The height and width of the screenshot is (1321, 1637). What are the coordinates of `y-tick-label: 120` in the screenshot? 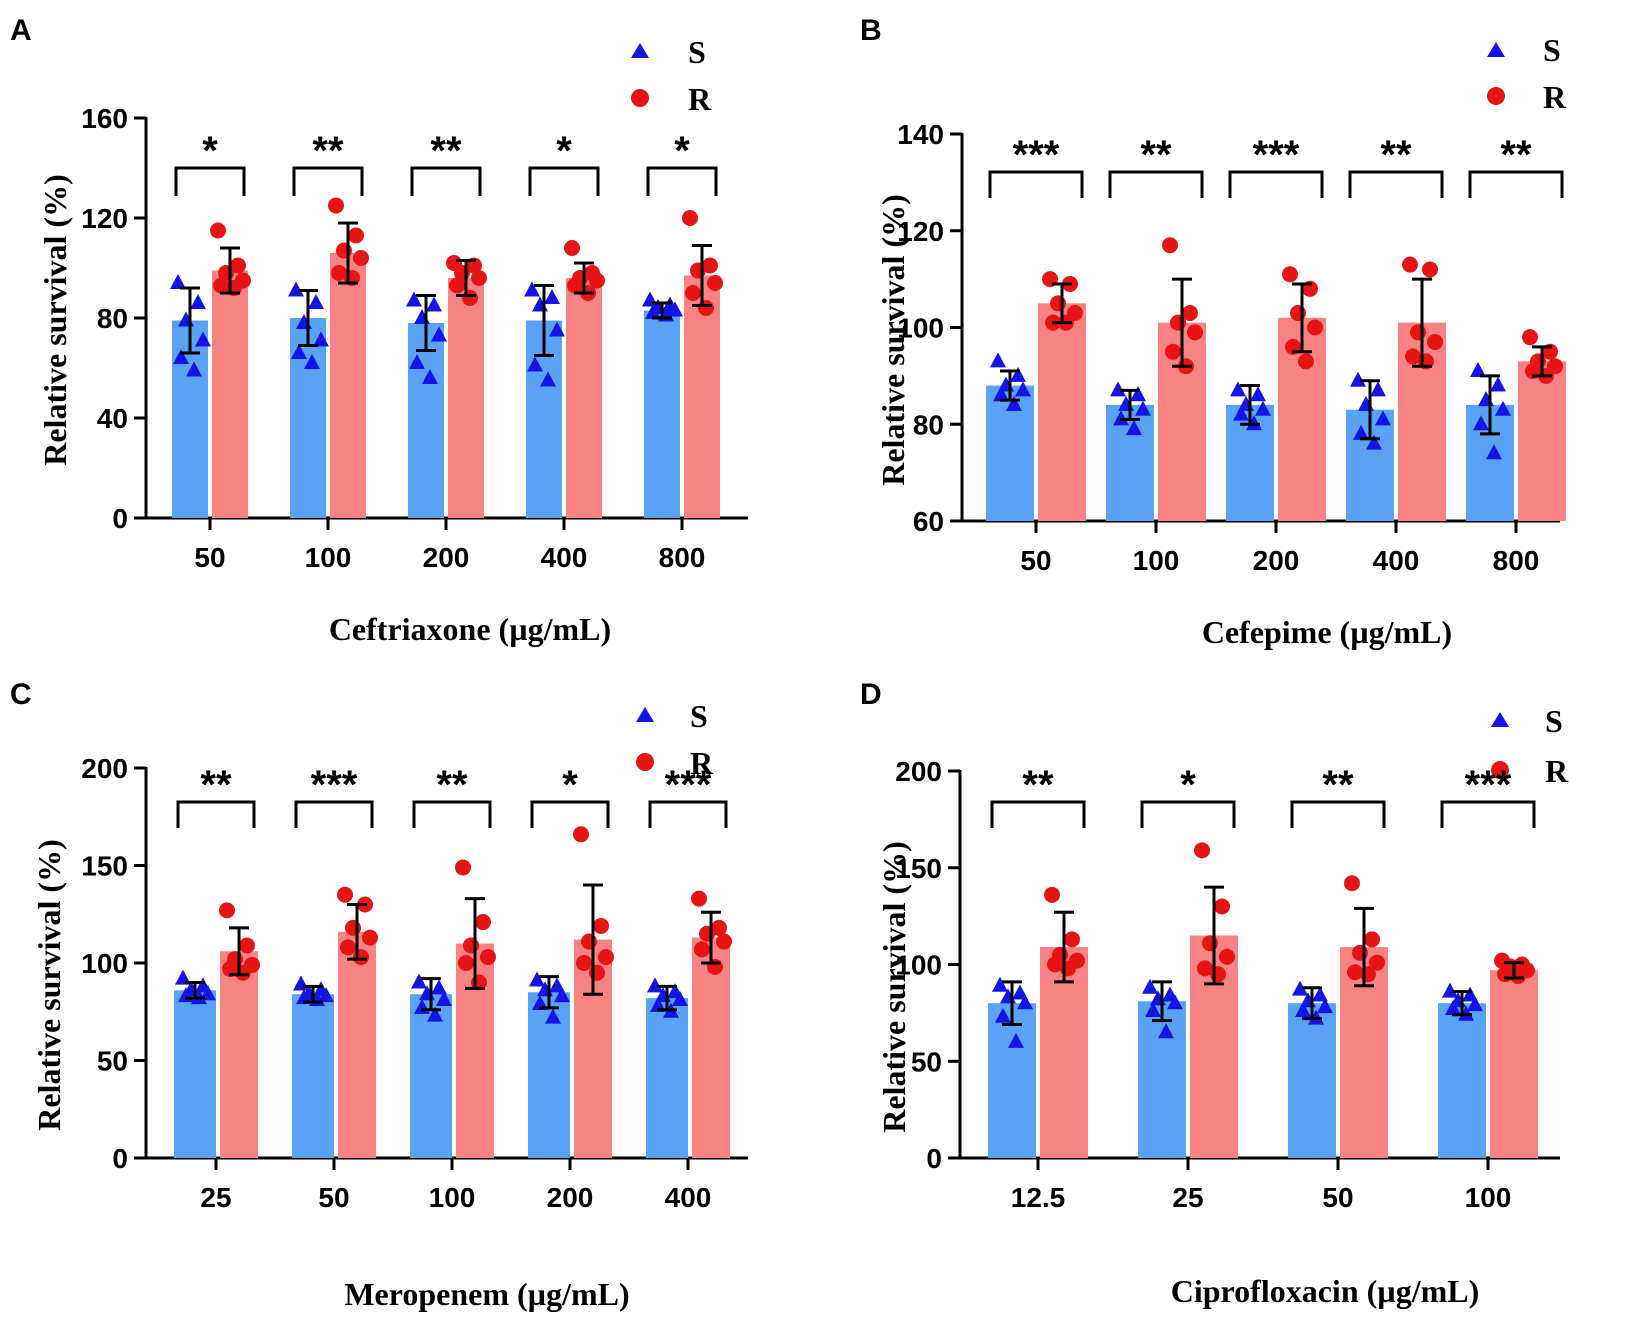 It's located at (920, 231).